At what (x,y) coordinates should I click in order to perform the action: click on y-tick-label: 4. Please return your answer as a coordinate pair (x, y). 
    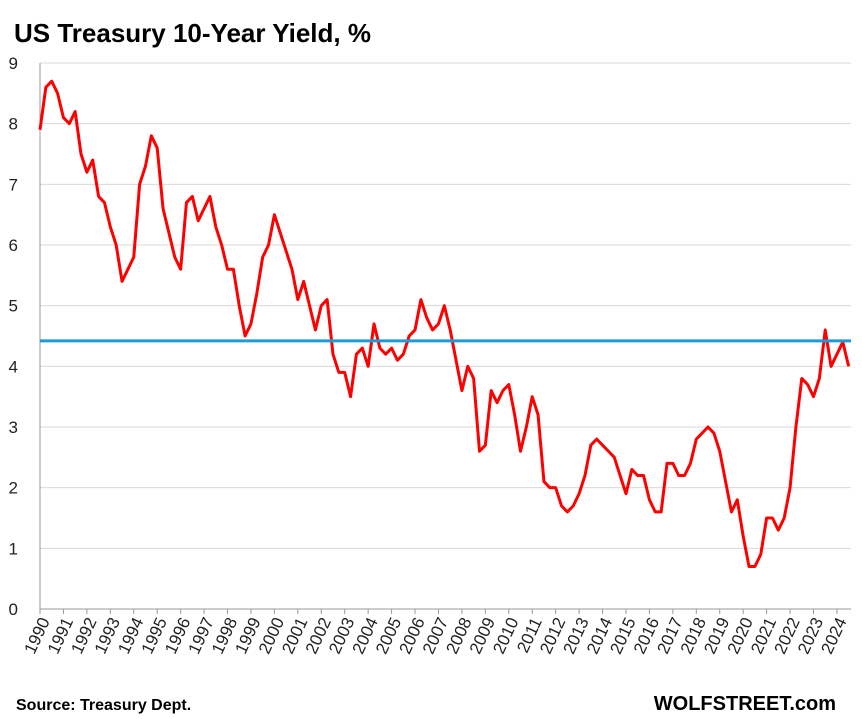
    Looking at the image, I should click on (13, 366).